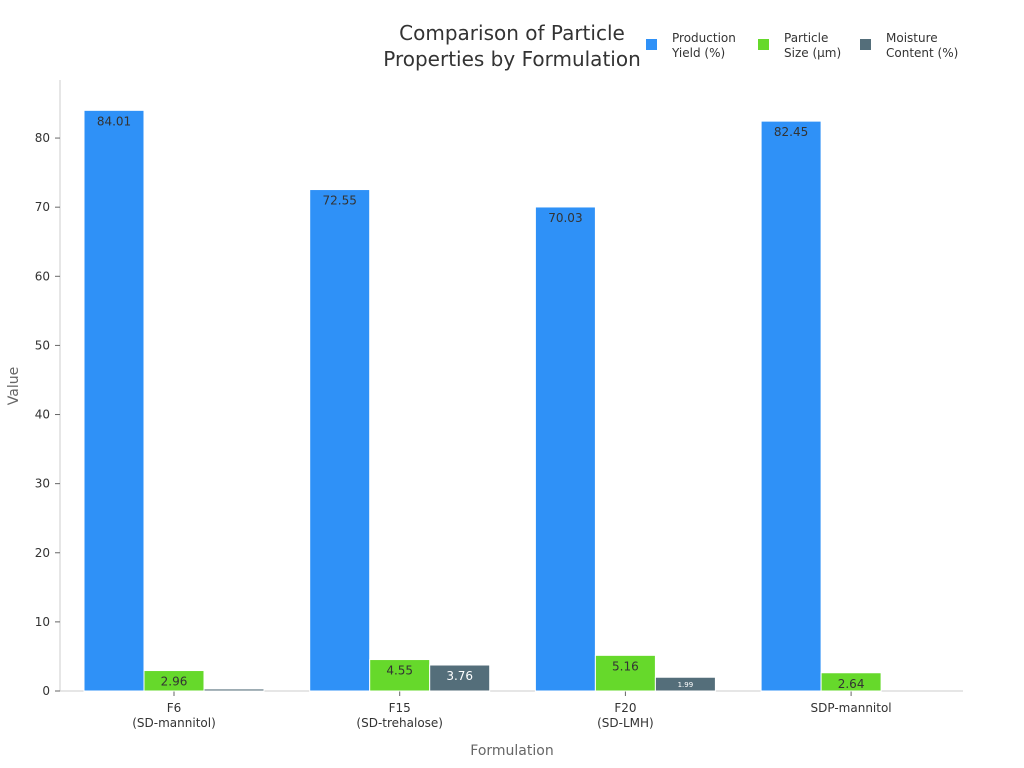  Describe the element at coordinates (806, 38) in the screenshot. I see `legend-label: Particle` at that location.